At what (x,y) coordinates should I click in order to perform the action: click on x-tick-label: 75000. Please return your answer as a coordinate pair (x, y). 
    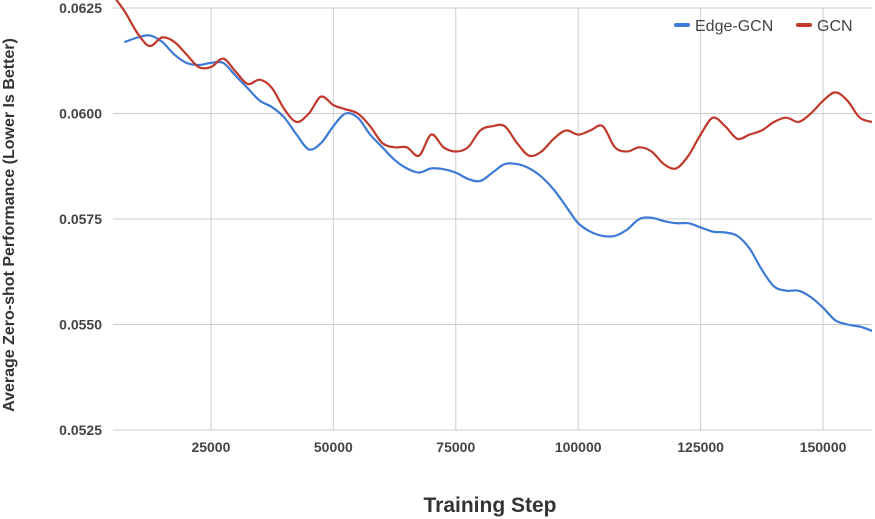
    Looking at the image, I should click on (455, 447).